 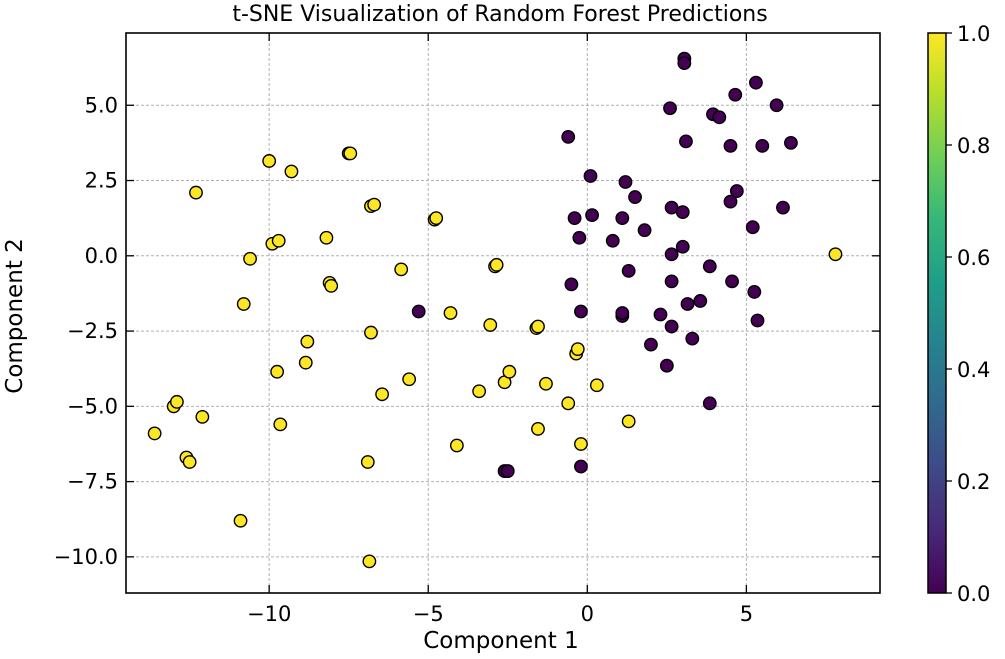 I want to click on colorbar-tick-label: 0.6, so click(x=973, y=258).